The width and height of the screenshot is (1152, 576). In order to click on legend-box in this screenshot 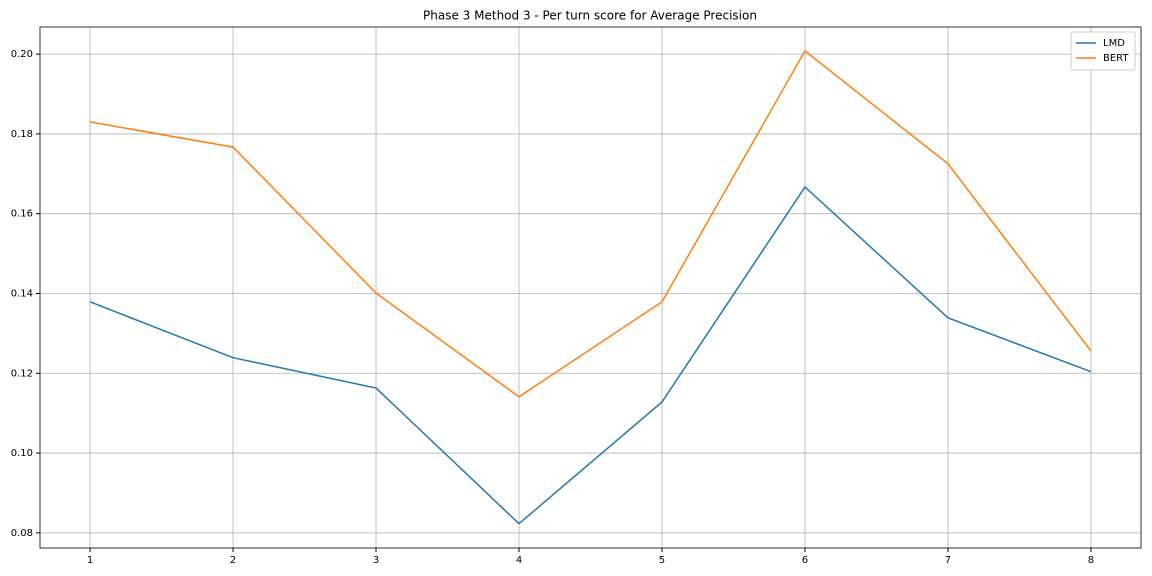, I will do `click(1103, 51)`.